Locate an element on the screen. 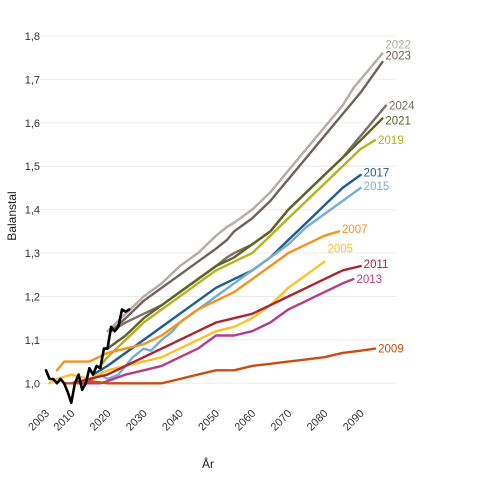 Image resolution: width=480 pixels, height=480 pixels. y-tick-label: 1,5 is located at coordinates (32, 167).